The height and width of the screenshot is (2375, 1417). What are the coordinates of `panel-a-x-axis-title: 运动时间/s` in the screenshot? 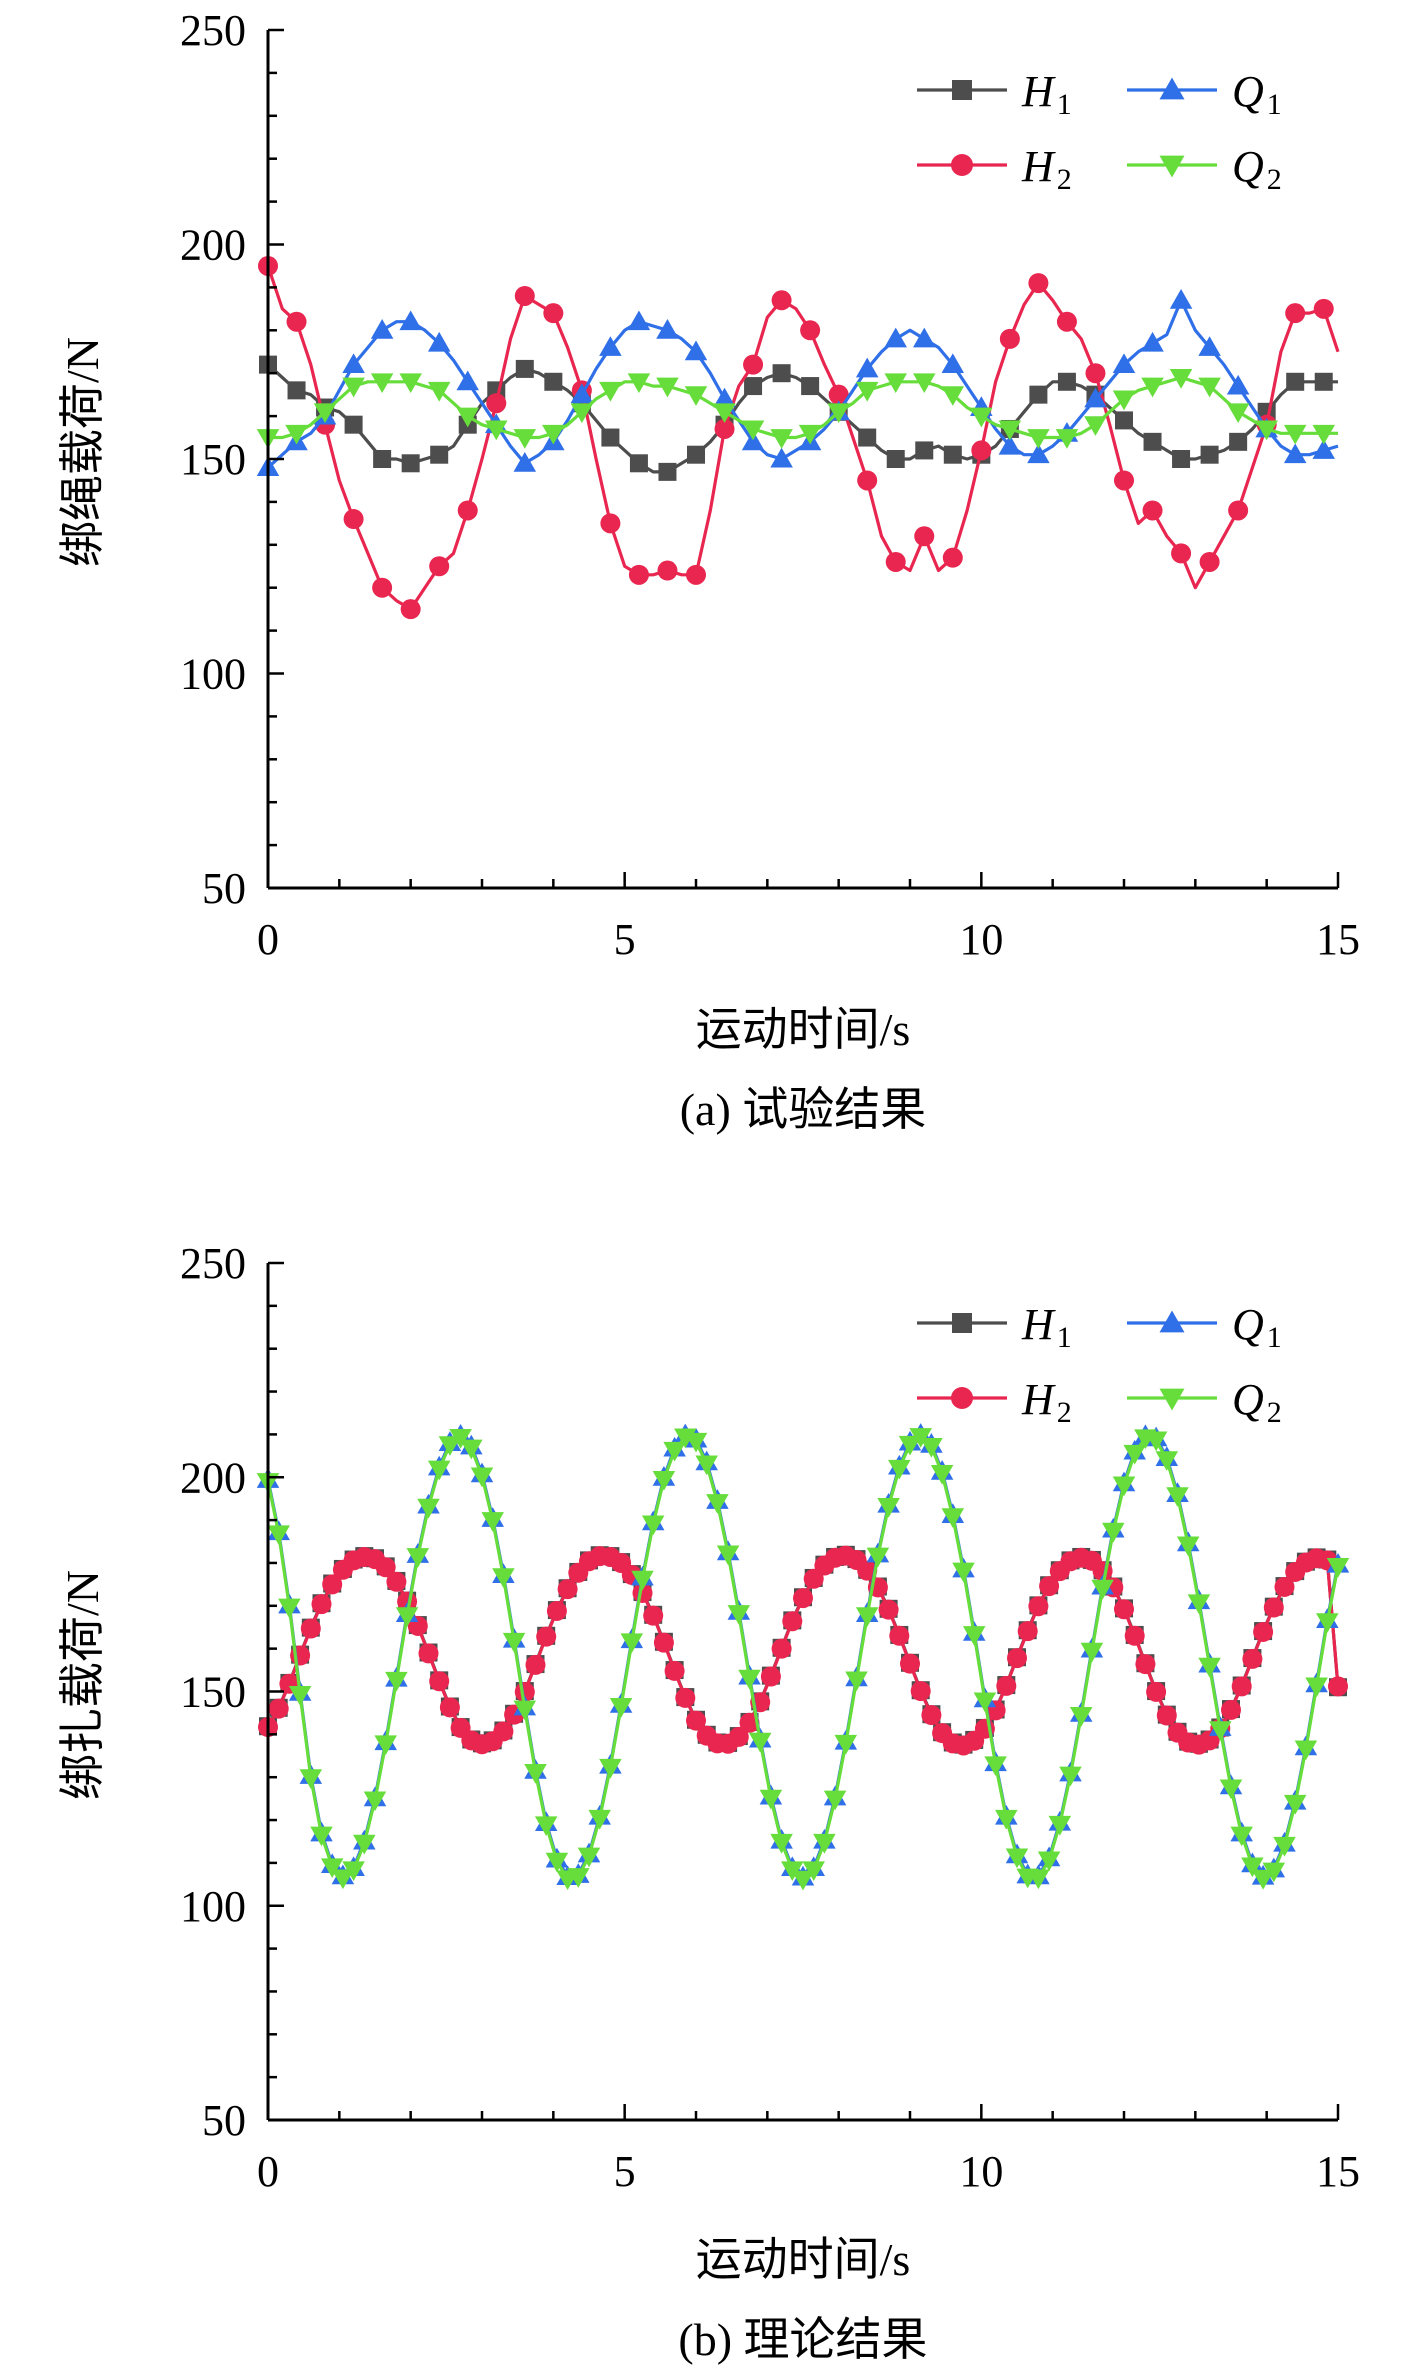 It's located at (803, 1029).